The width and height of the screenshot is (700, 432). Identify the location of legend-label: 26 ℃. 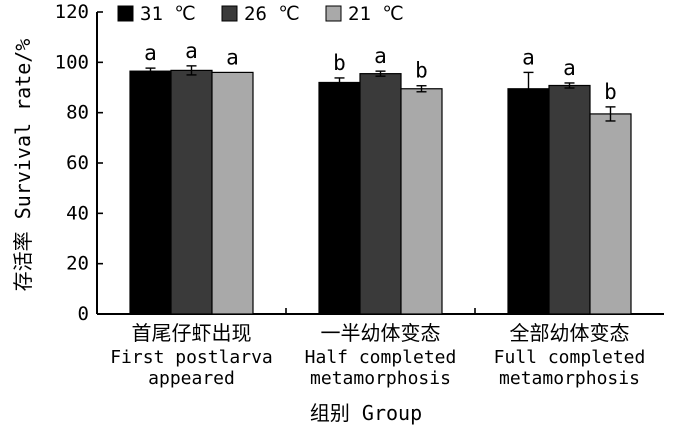
(272, 14).